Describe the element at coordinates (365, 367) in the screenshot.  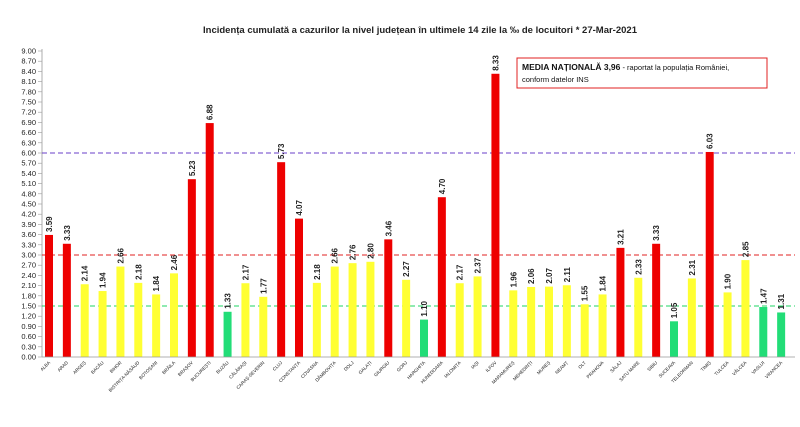
I see `x-tick-label: GALAȚI` at that location.